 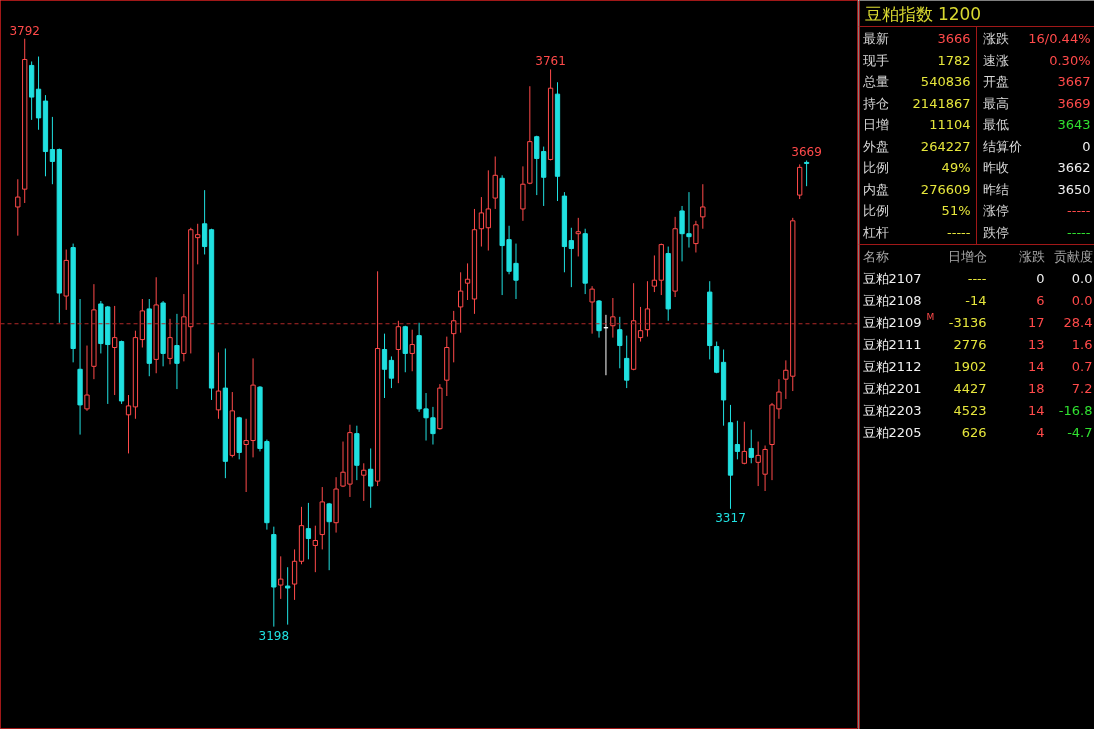 I want to click on text: 贡献度, so click(x=1073, y=256).